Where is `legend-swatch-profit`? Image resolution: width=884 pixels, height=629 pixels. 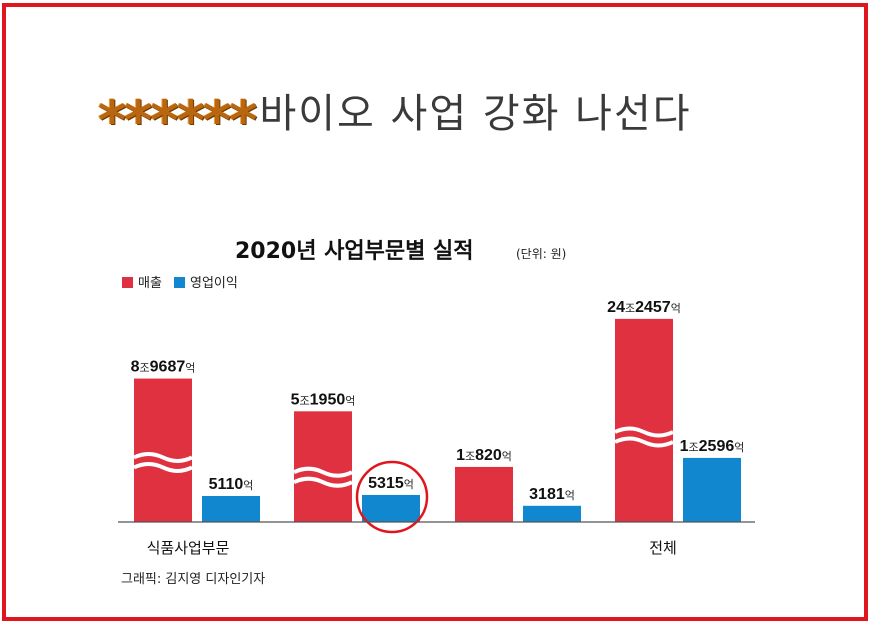
legend-swatch-profit is located at coordinates (179, 282).